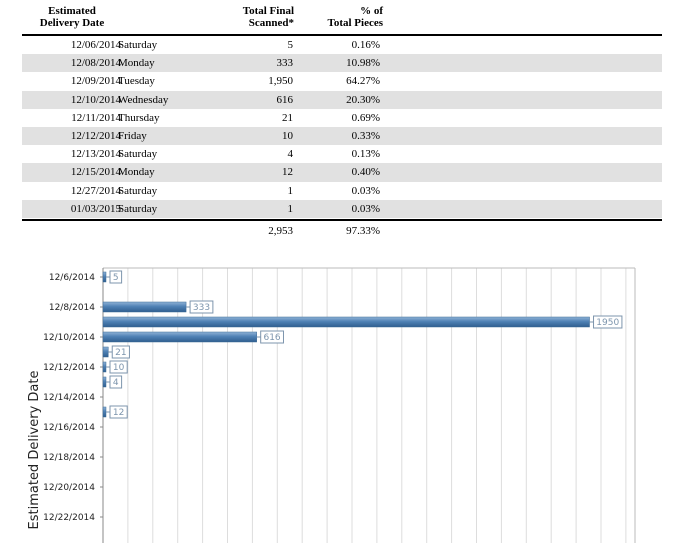 The image size is (682, 543). I want to click on y-tick-label: 12/8/2014, so click(72, 308).